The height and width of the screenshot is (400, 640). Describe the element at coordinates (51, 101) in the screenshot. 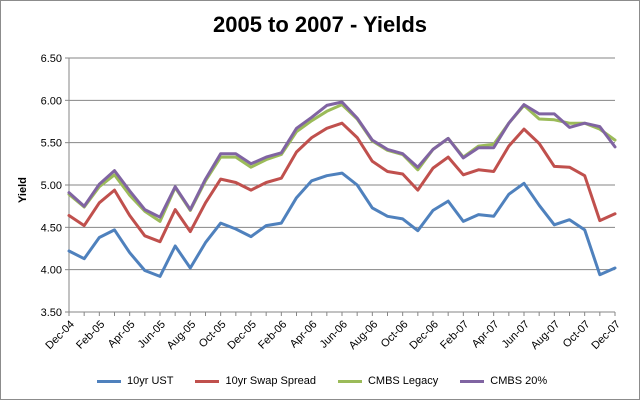

I see `y-tick-label: 6.00` at that location.